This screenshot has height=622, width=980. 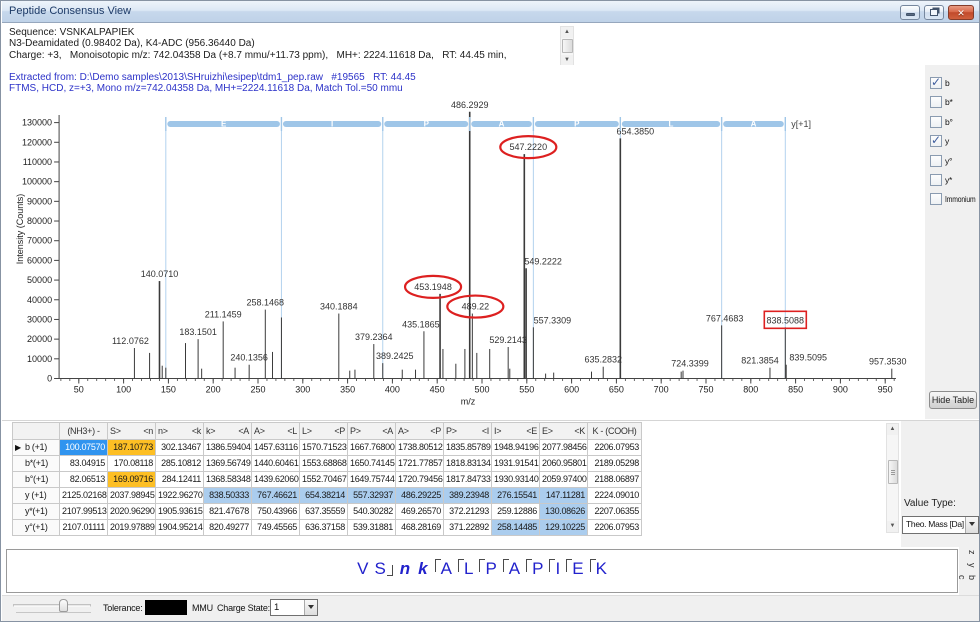 I want to click on row-header-y1: y (+1), so click(x=36, y=495).